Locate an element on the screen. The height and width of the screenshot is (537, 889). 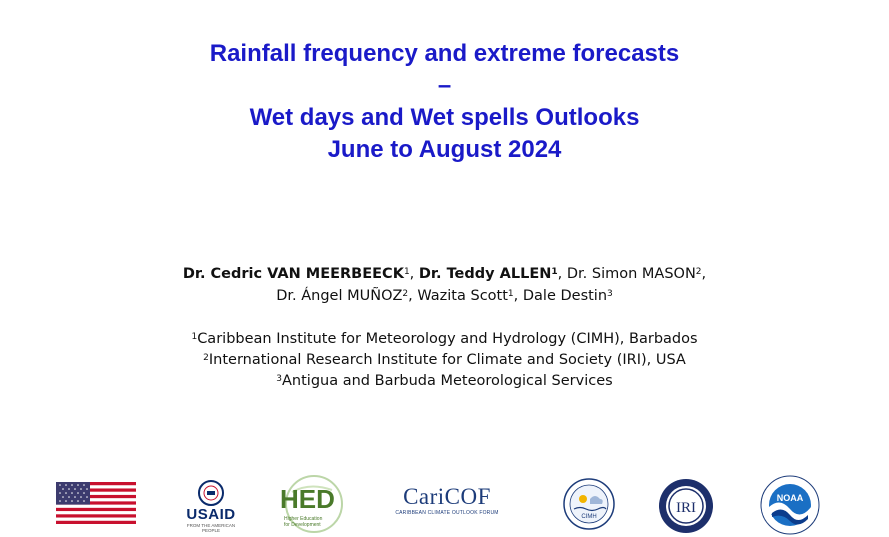
author-name: Wazita Scott is located at coordinates (462, 296).